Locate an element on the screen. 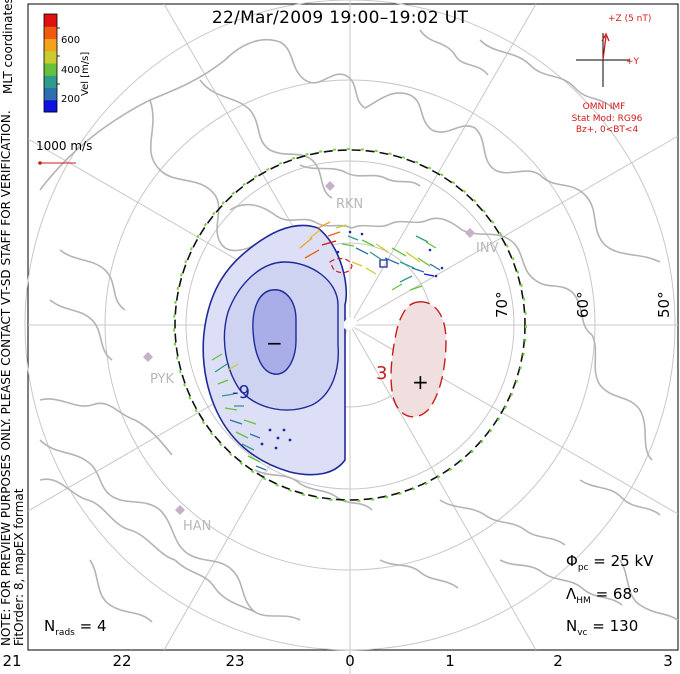  fit-order-label: FitOrder: 8, mapEX format is located at coordinates (19, 567).